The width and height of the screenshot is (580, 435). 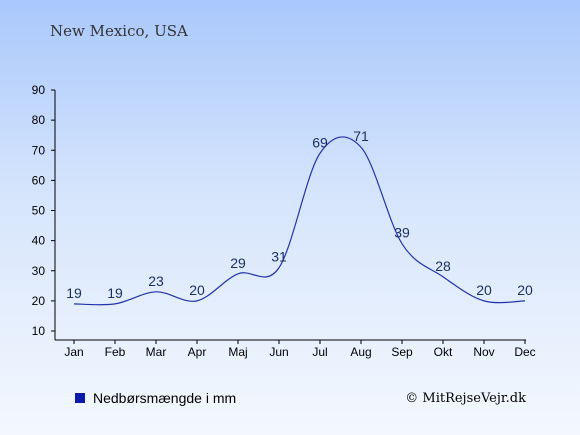 What do you see at coordinates (237, 352) in the screenshot?
I see `x-tick-label: Maj` at bounding box center [237, 352].